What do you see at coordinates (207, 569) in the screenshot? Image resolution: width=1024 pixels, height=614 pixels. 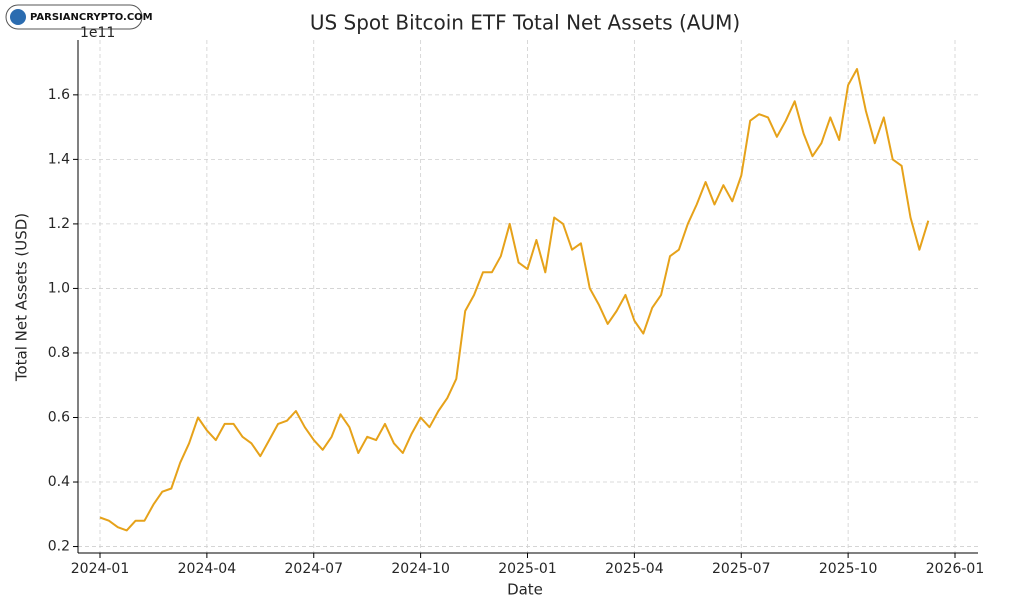 I see `x-tick-label: 2024-04` at bounding box center [207, 569].